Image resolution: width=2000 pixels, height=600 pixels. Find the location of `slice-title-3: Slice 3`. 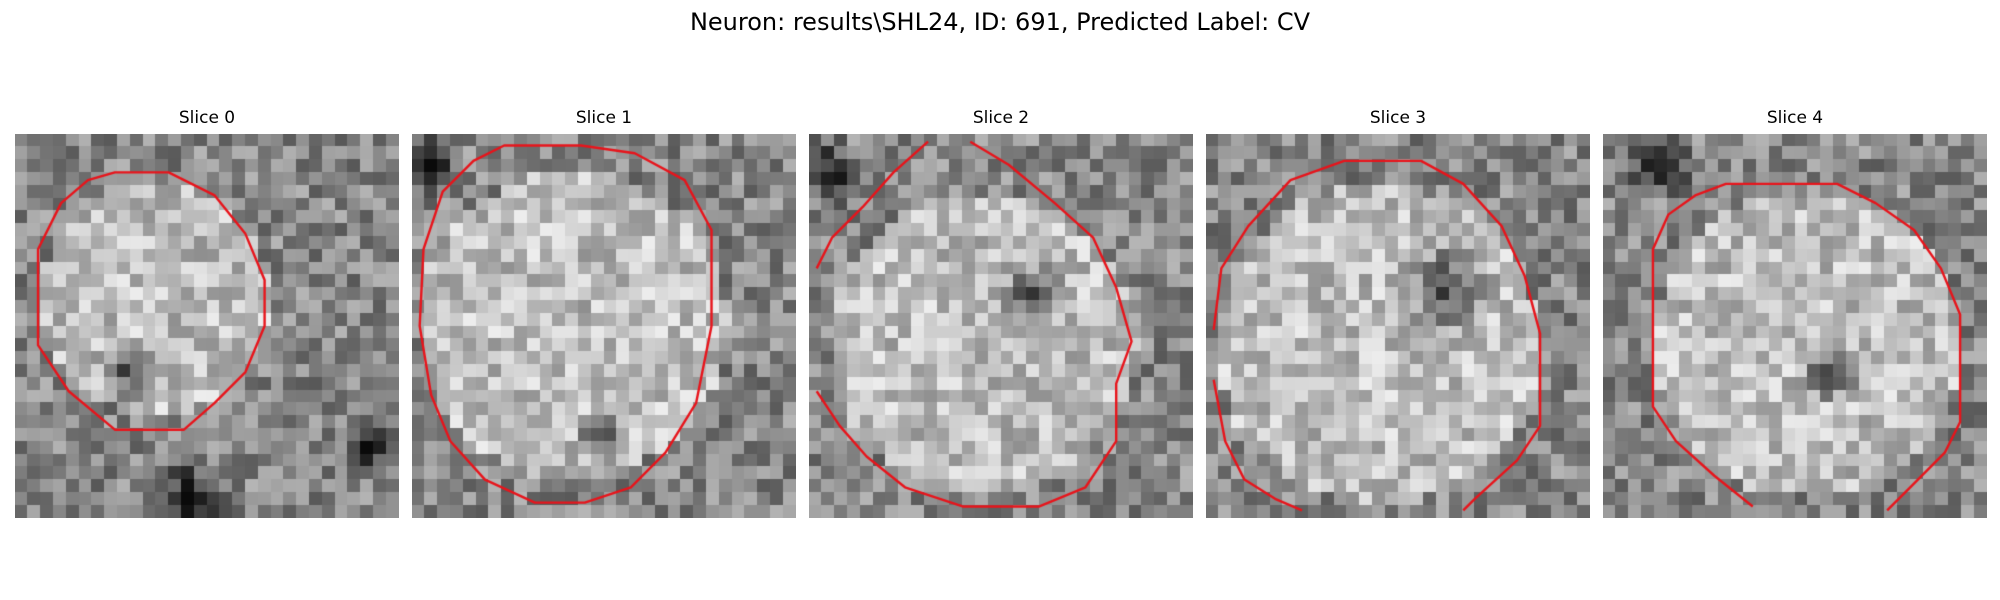

slice-title-3: Slice 3 is located at coordinates (1398, 118).